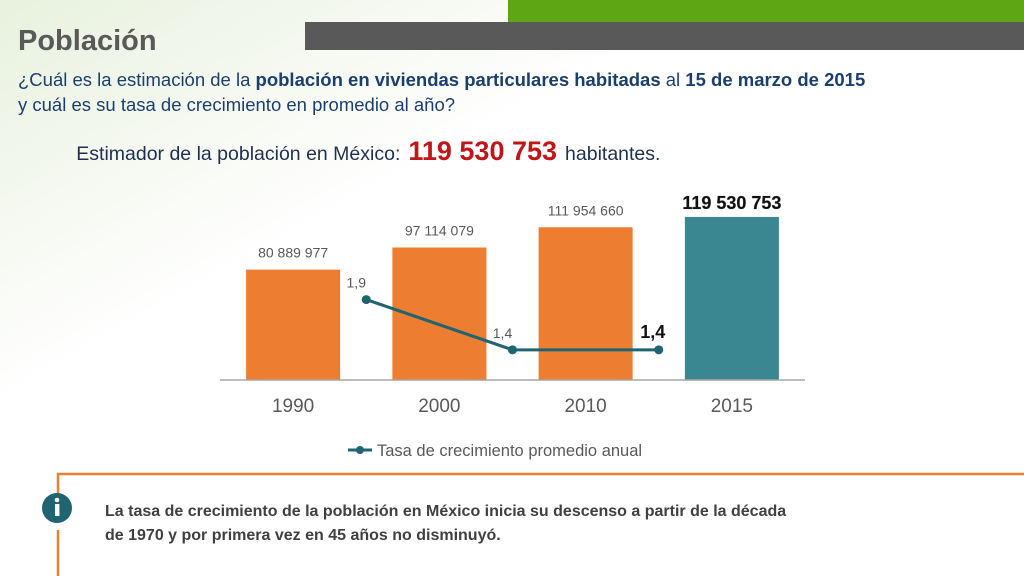 The height and width of the screenshot is (576, 1024). Describe the element at coordinates (57, 500) in the screenshot. I see `info-icon-dot` at that location.